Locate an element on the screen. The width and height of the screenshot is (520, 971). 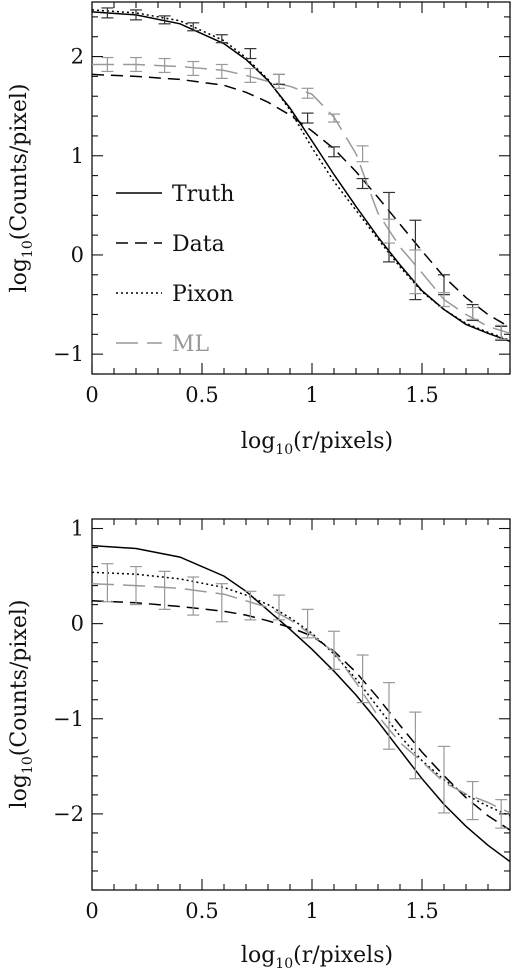
legend-label: ML is located at coordinates (191, 344).